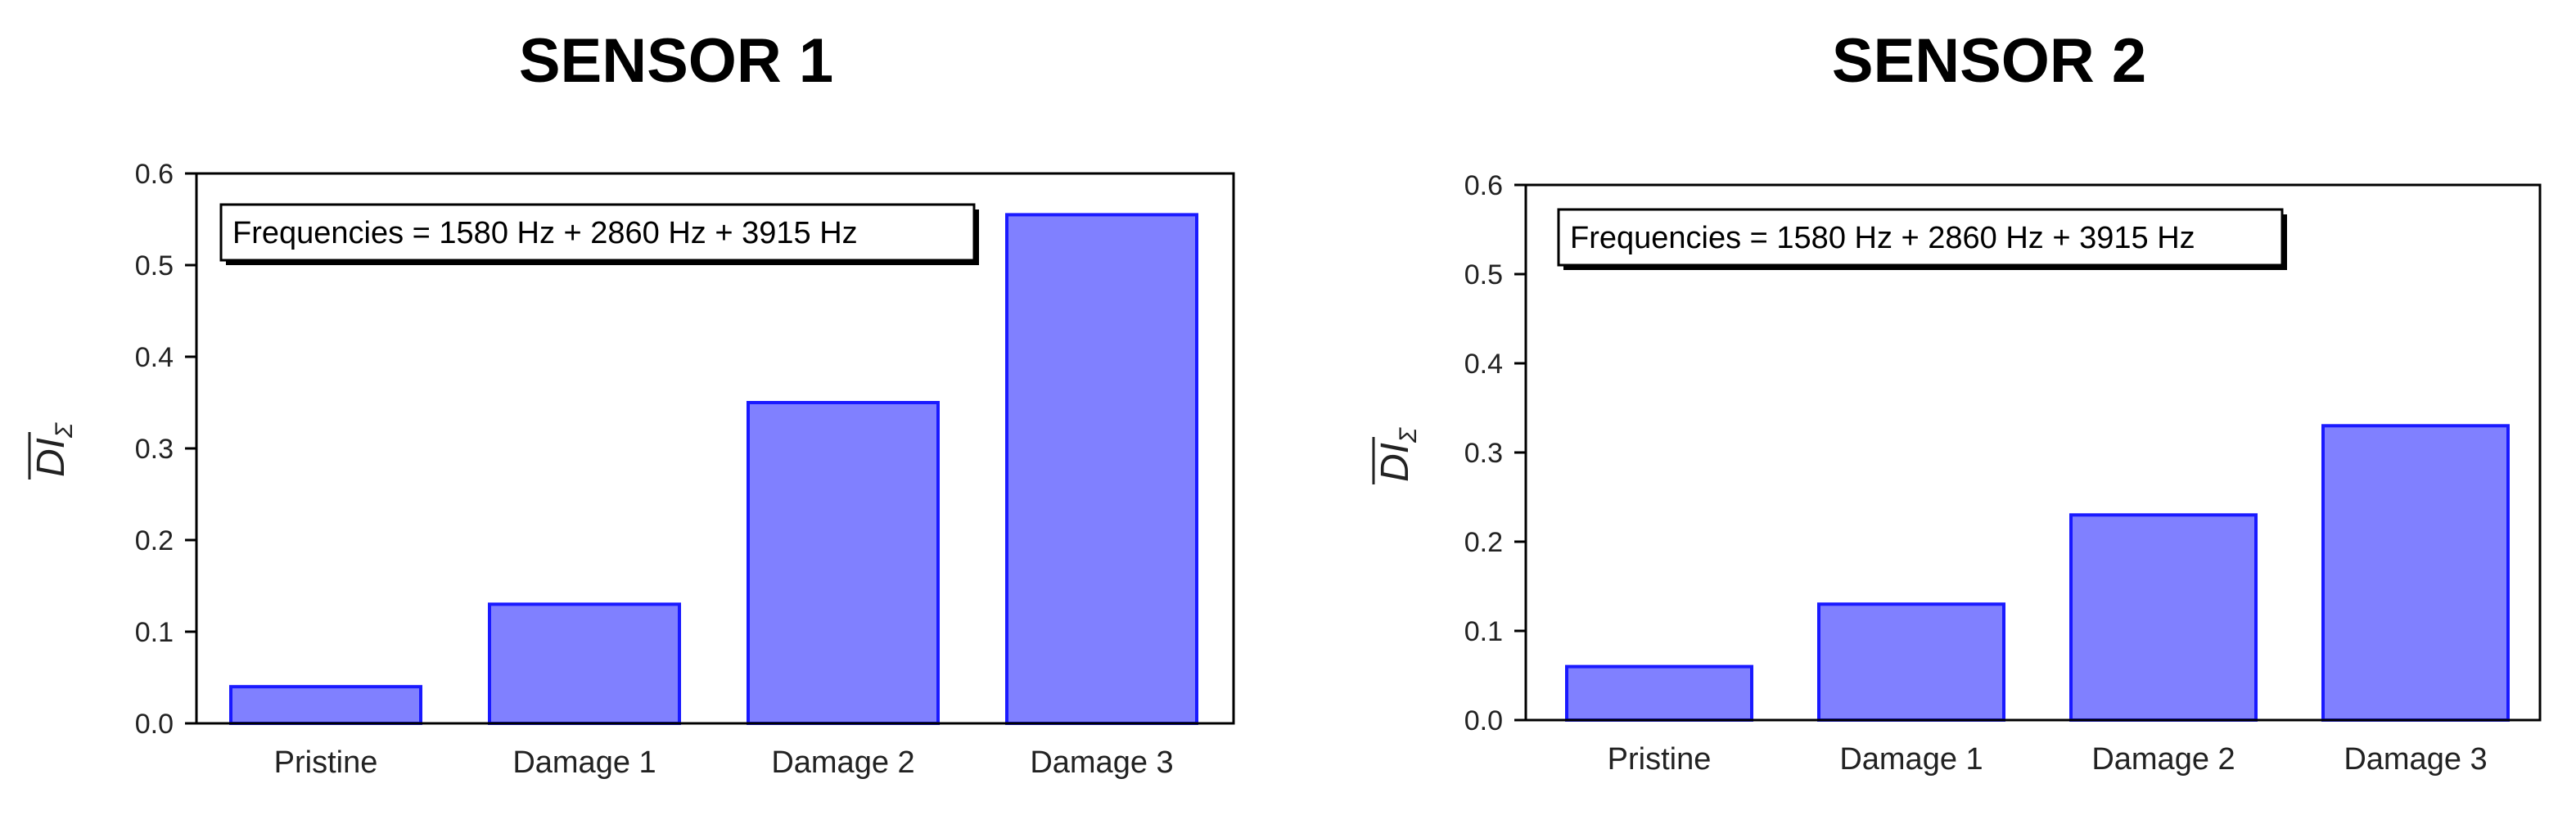  Describe the element at coordinates (1989, 61) in the screenshot. I see `chart-title: SENSOR 2` at that location.